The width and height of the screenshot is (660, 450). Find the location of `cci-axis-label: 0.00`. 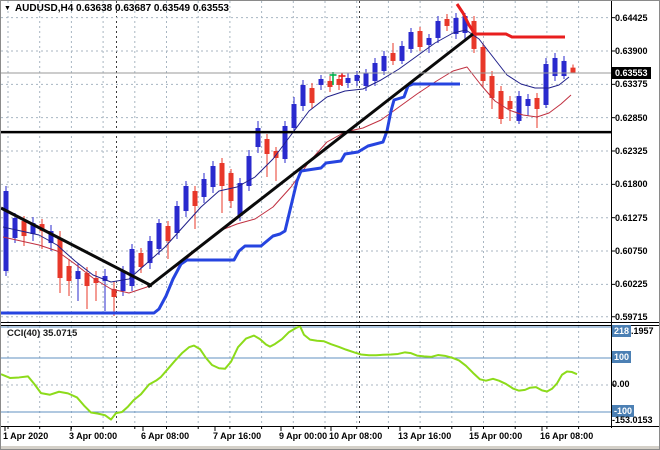

cci-axis-label: 0.00 is located at coordinates (621, 384).